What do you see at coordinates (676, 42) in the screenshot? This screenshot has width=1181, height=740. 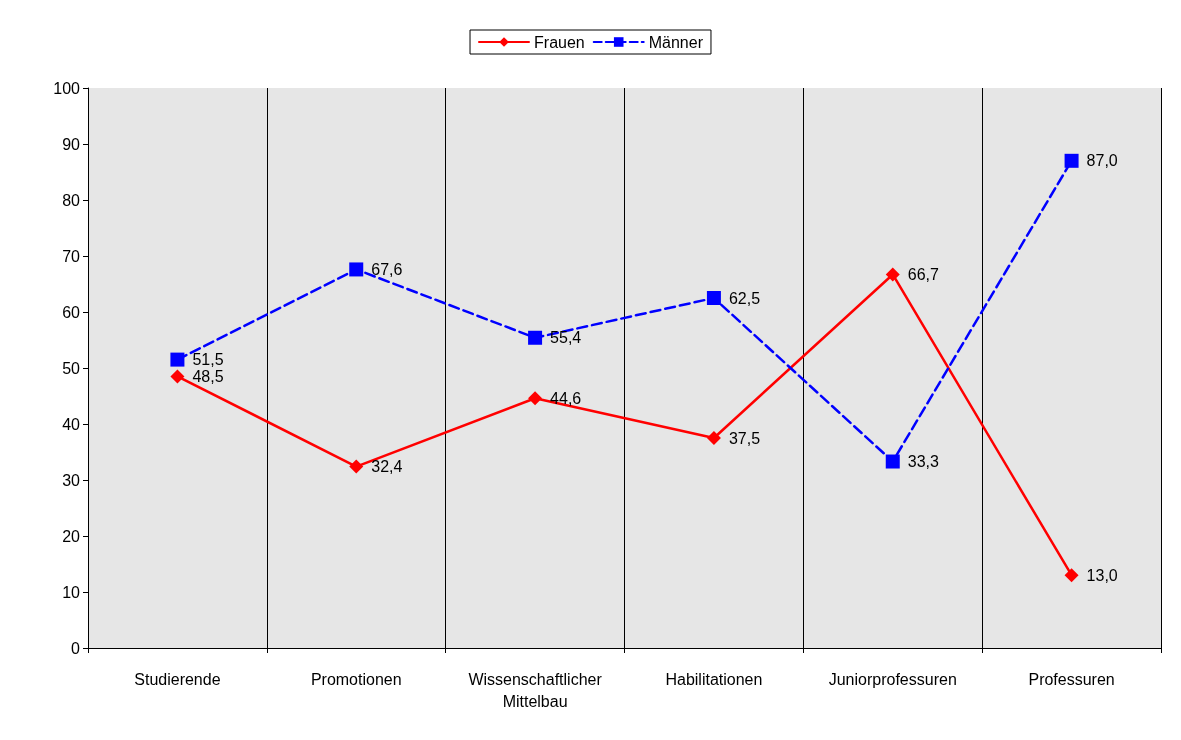 I see `legend-label: Männer` at bounding box center [676, 42].